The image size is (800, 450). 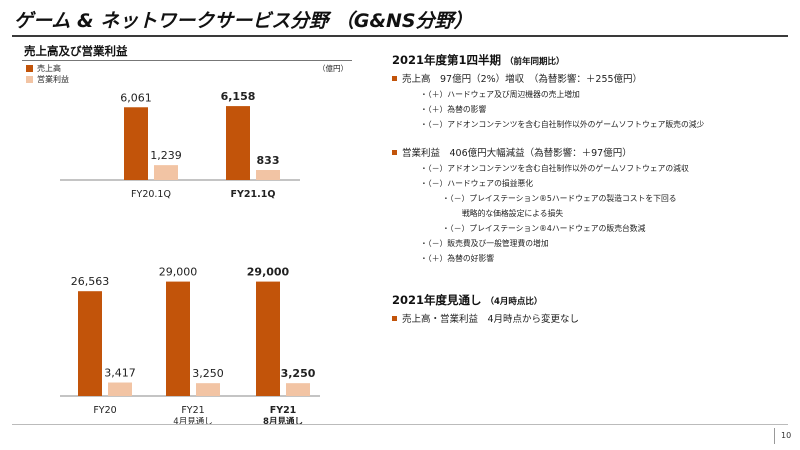 I want to click on category-label: 8月見通し, so click(x=283, y=421).